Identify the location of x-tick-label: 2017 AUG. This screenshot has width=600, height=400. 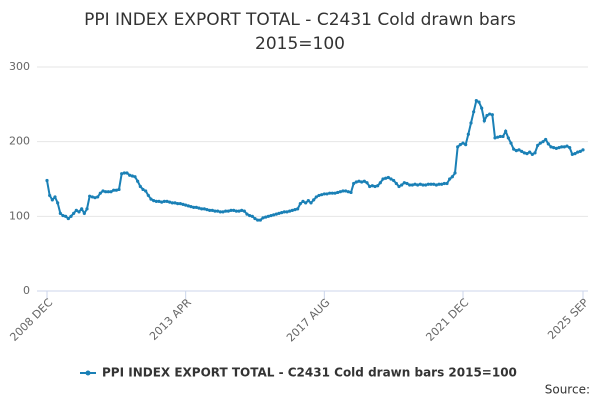
(308, 320).